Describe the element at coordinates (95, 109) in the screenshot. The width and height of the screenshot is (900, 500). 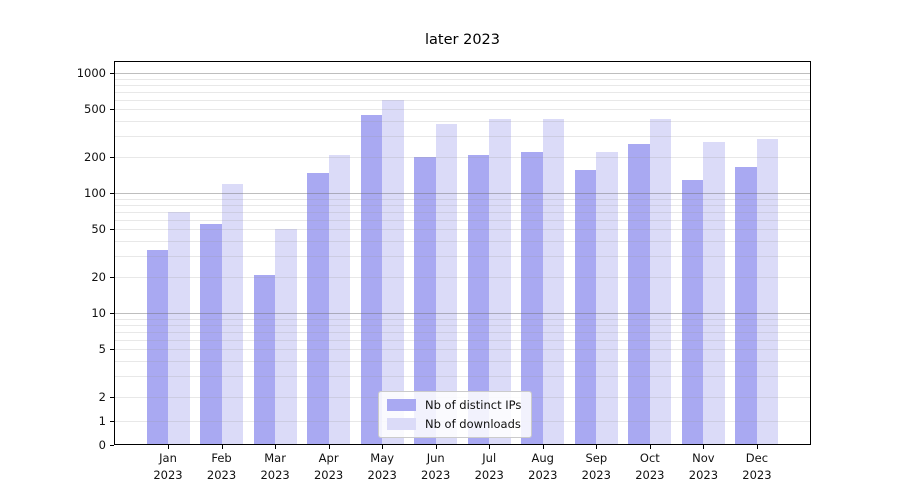
I see `y-tick-label: 500` at that location.